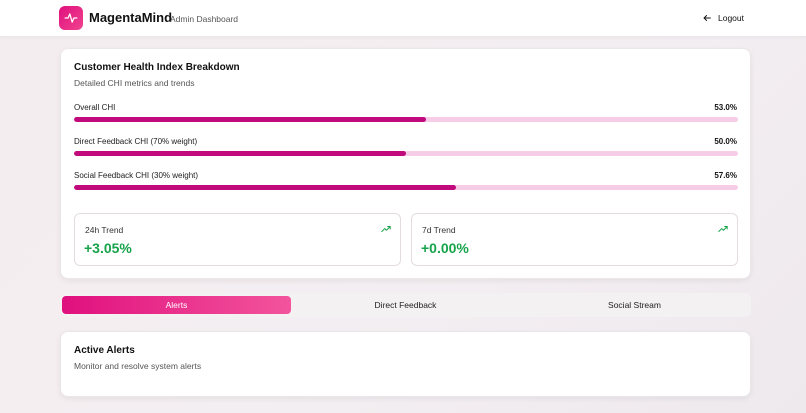 The height and width of the screenshot is (413, 806). Describe the element at coordinates (445, 248) in the screenshot. I see `trend-value-7d: +0.00%` at that location.